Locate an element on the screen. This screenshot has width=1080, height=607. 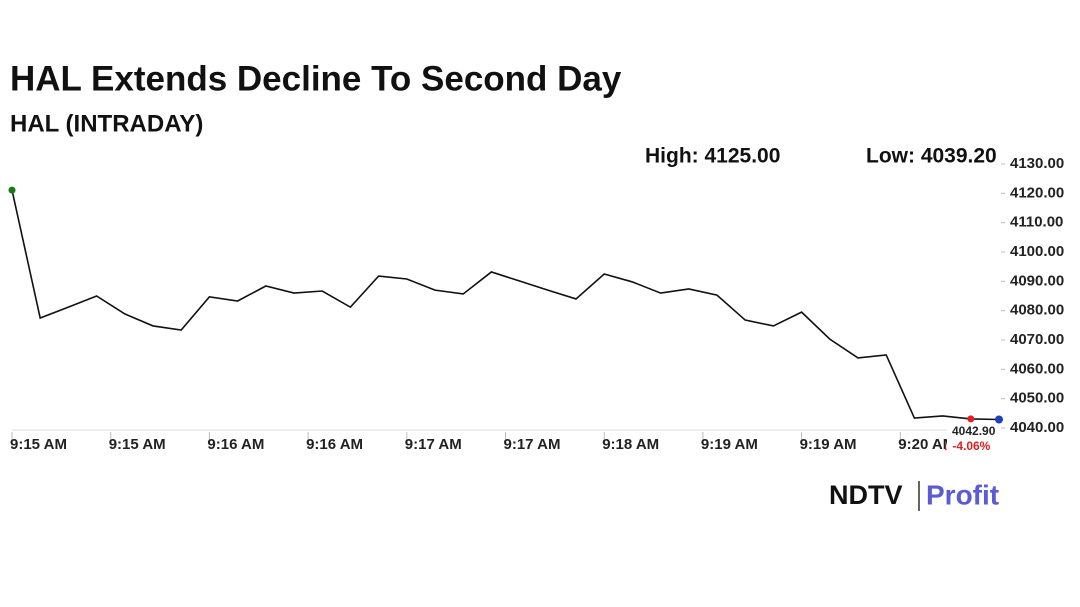
last-value-label: 4042.90 is located at coordinates (974, 431).